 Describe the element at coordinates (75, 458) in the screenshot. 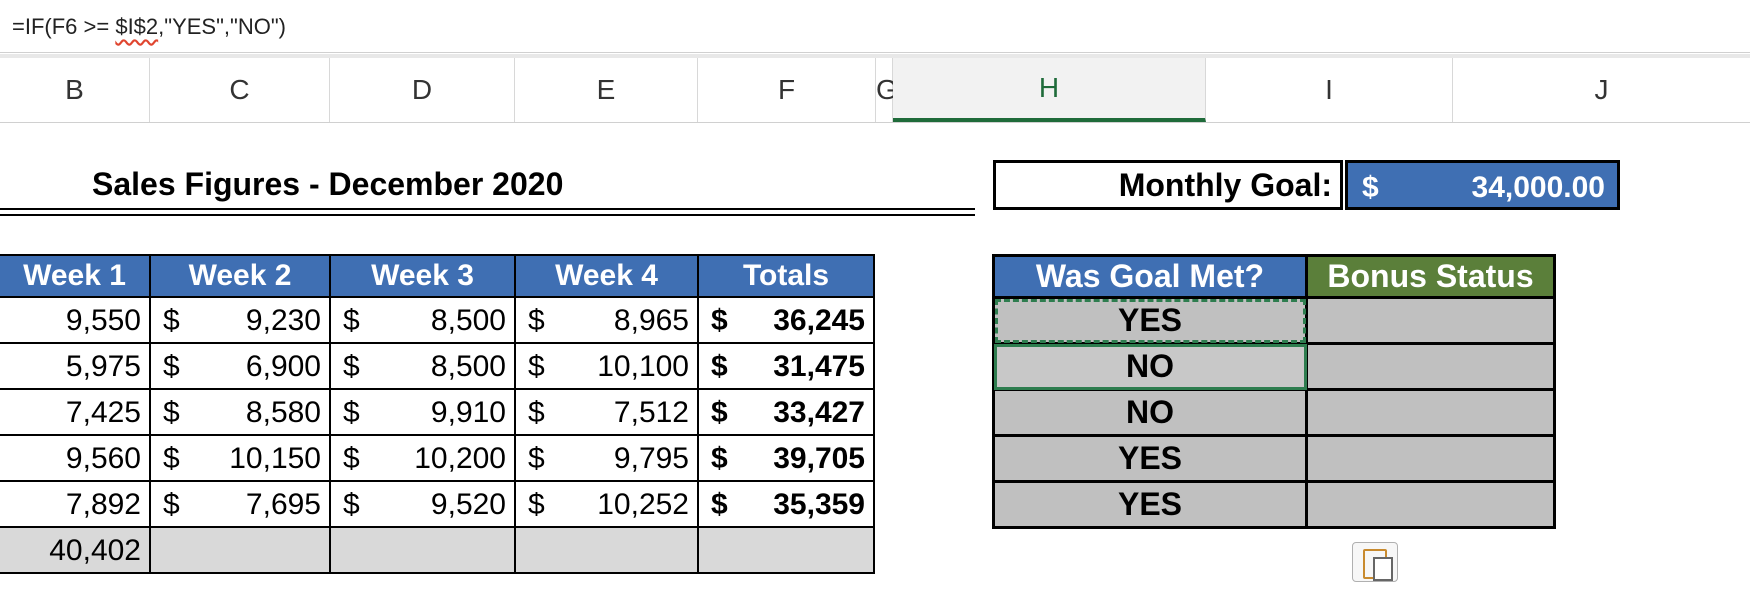

I see `table-cell-w1: 9,560` at that location.